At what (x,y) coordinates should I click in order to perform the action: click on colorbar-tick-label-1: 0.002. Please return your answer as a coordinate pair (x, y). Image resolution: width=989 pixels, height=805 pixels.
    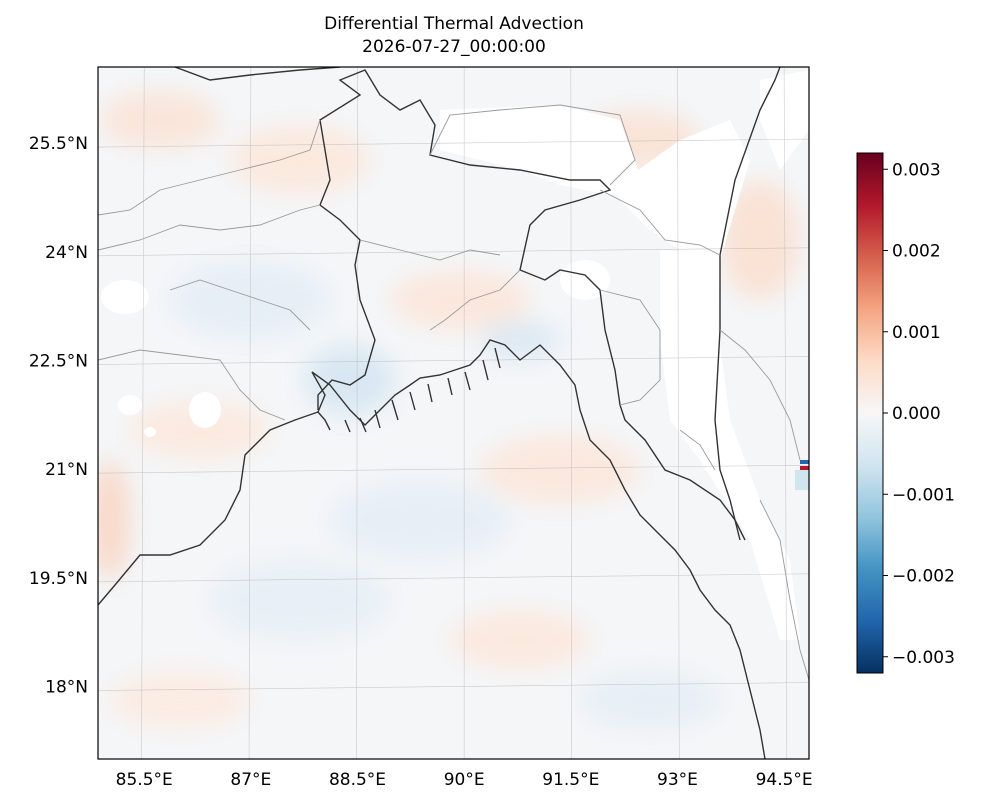
    Looking at the image, I should click on (916, 252).